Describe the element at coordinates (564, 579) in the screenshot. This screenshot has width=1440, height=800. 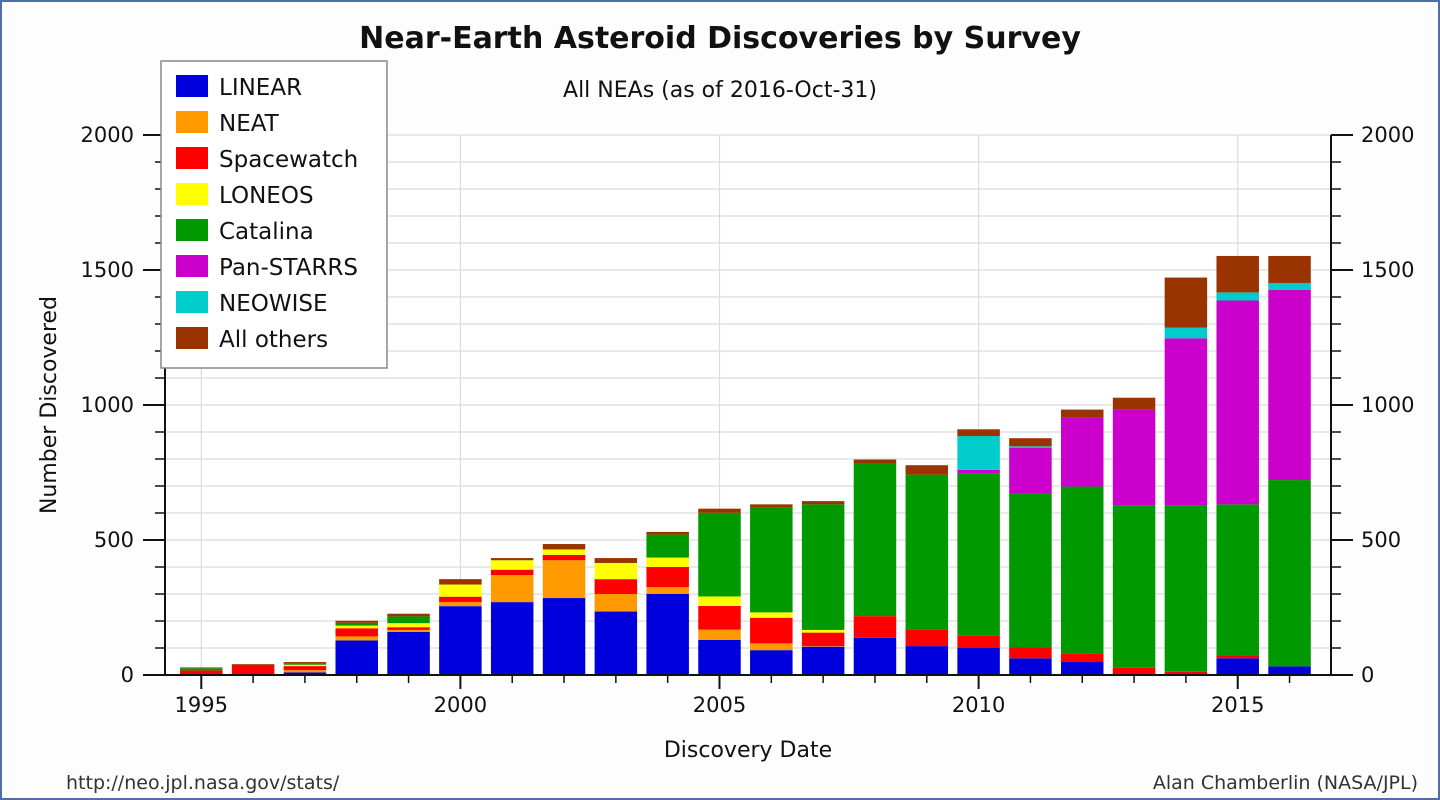
I see `bar-2002-neat` at that location.